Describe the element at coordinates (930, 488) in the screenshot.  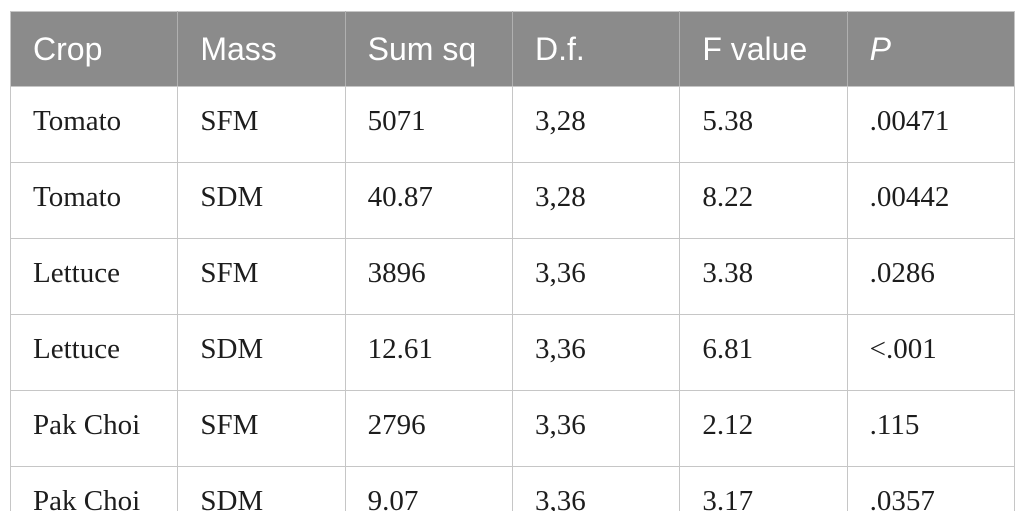
I see `cell-p: .0357` at that location.